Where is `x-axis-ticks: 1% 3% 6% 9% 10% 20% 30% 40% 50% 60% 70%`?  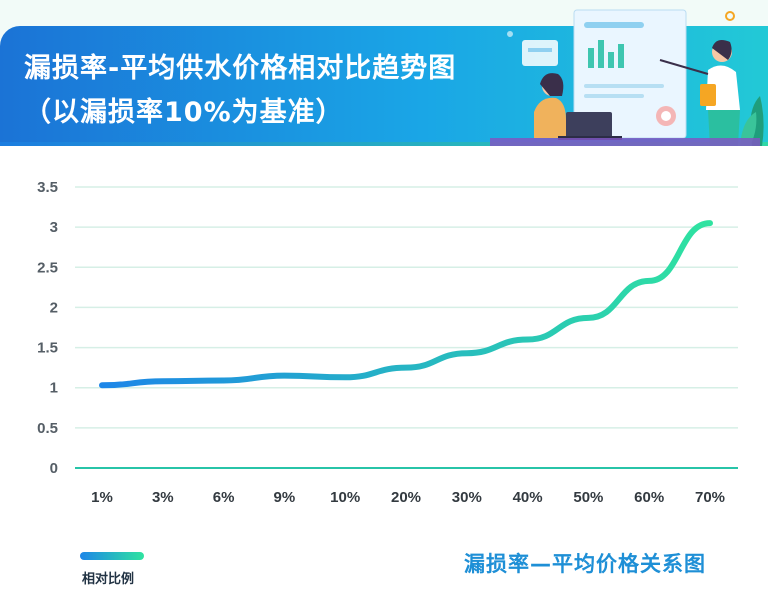 x-axis-ticks: 1% 3% 6% 9% 10% 20% 30% 40% 50% 60% 70% is located at coordinates (408, 497).